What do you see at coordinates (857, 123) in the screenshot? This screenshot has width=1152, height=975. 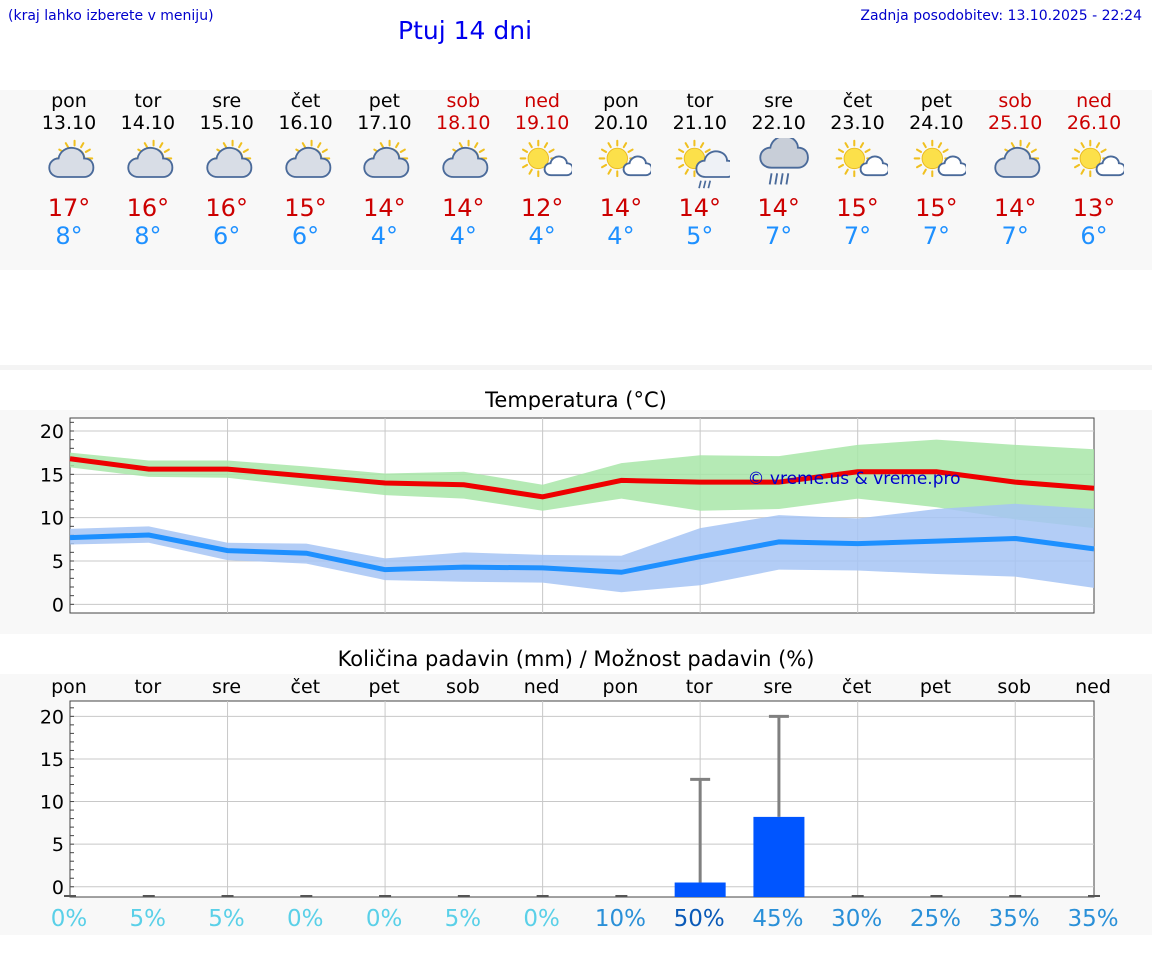 I see `day-date: 23.10` at bounding box center [857, 123].